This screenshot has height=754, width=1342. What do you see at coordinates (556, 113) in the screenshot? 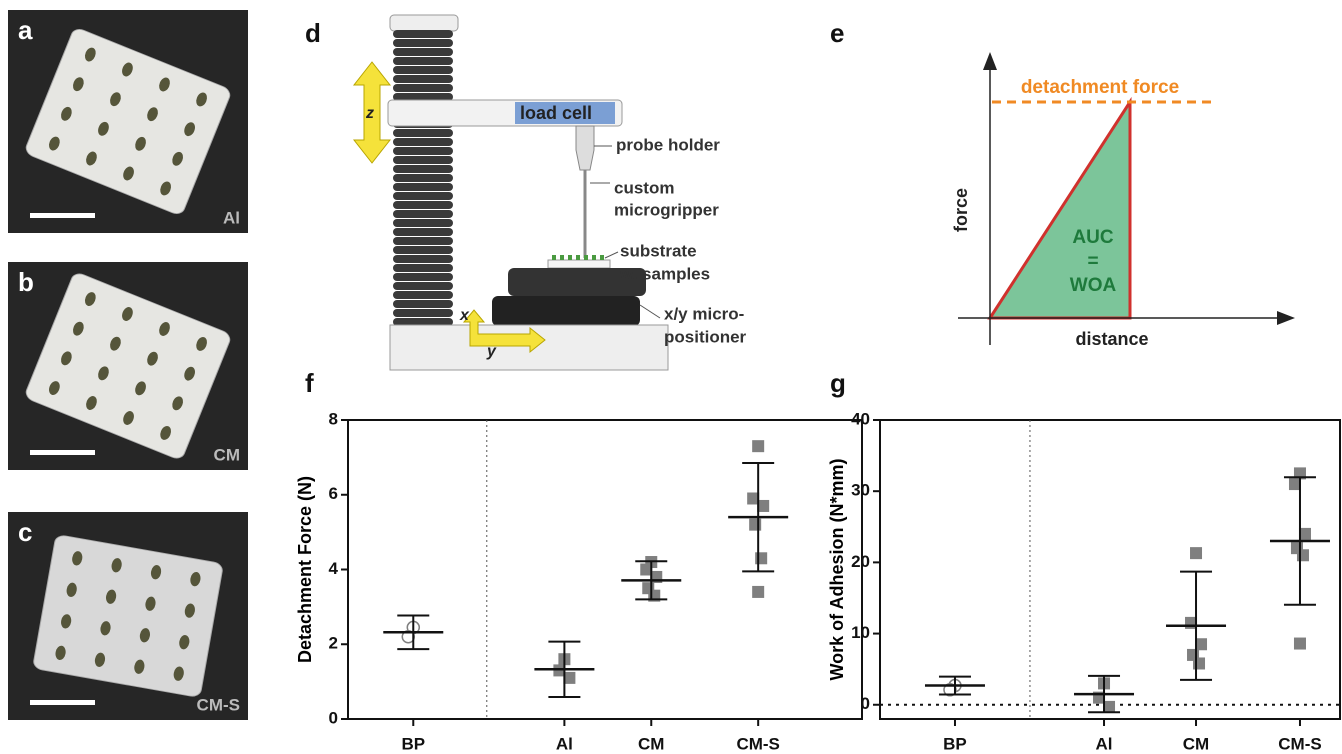
I see `load-cell-label: load cell` at bounding box center [556, 113].